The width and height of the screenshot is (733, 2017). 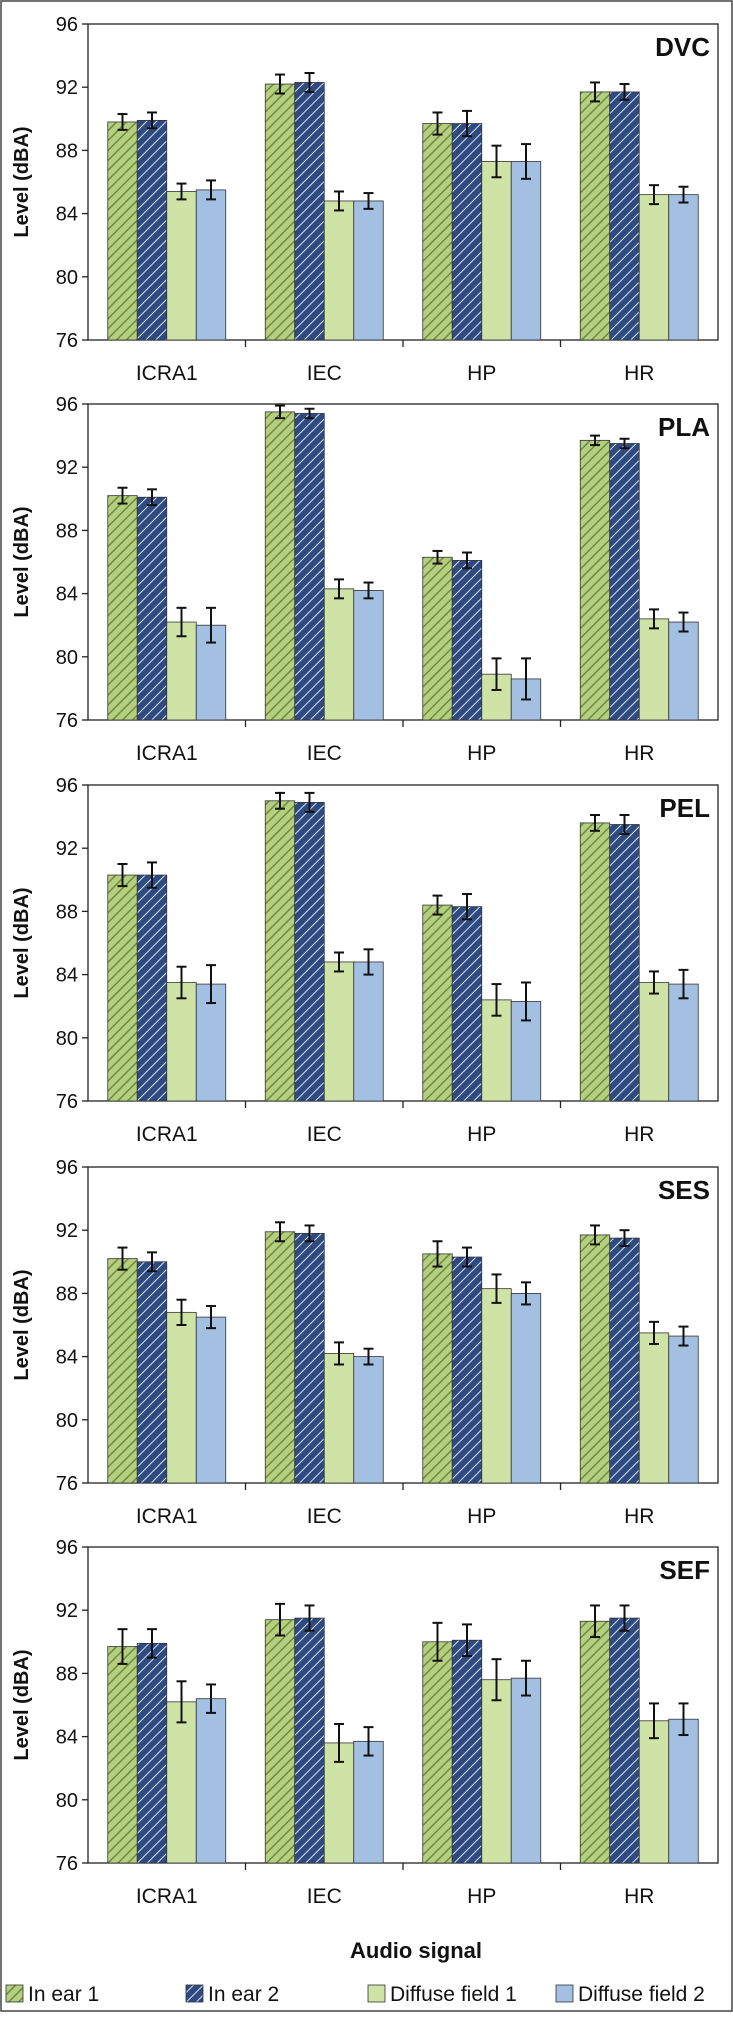 I want to click on legend-swatch, so click(x=194, y=1993).